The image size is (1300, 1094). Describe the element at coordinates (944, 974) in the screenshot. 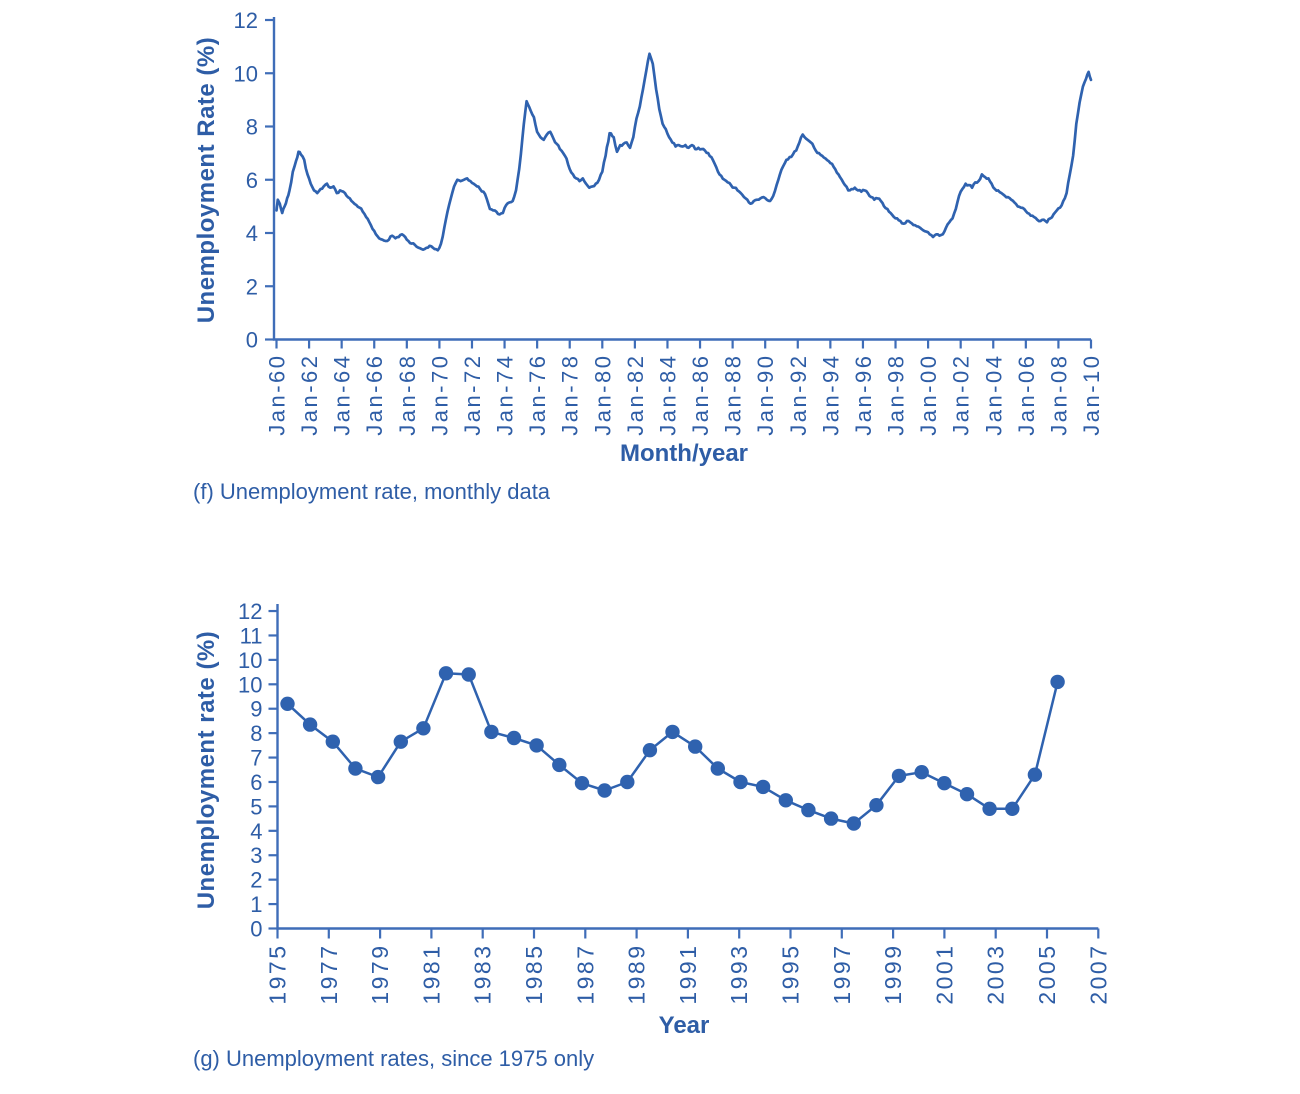

I see `x-tick-label: 2001` at that location.